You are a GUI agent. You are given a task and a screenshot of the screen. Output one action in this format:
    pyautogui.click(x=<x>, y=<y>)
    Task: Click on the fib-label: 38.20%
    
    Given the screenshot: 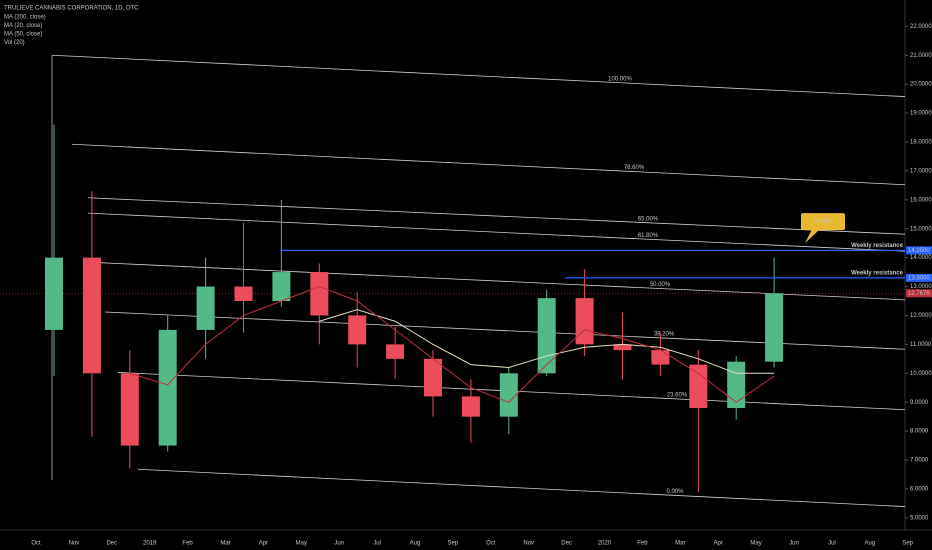 What is the action you would take?
    pyautogui.click(x=664, y=335)
    